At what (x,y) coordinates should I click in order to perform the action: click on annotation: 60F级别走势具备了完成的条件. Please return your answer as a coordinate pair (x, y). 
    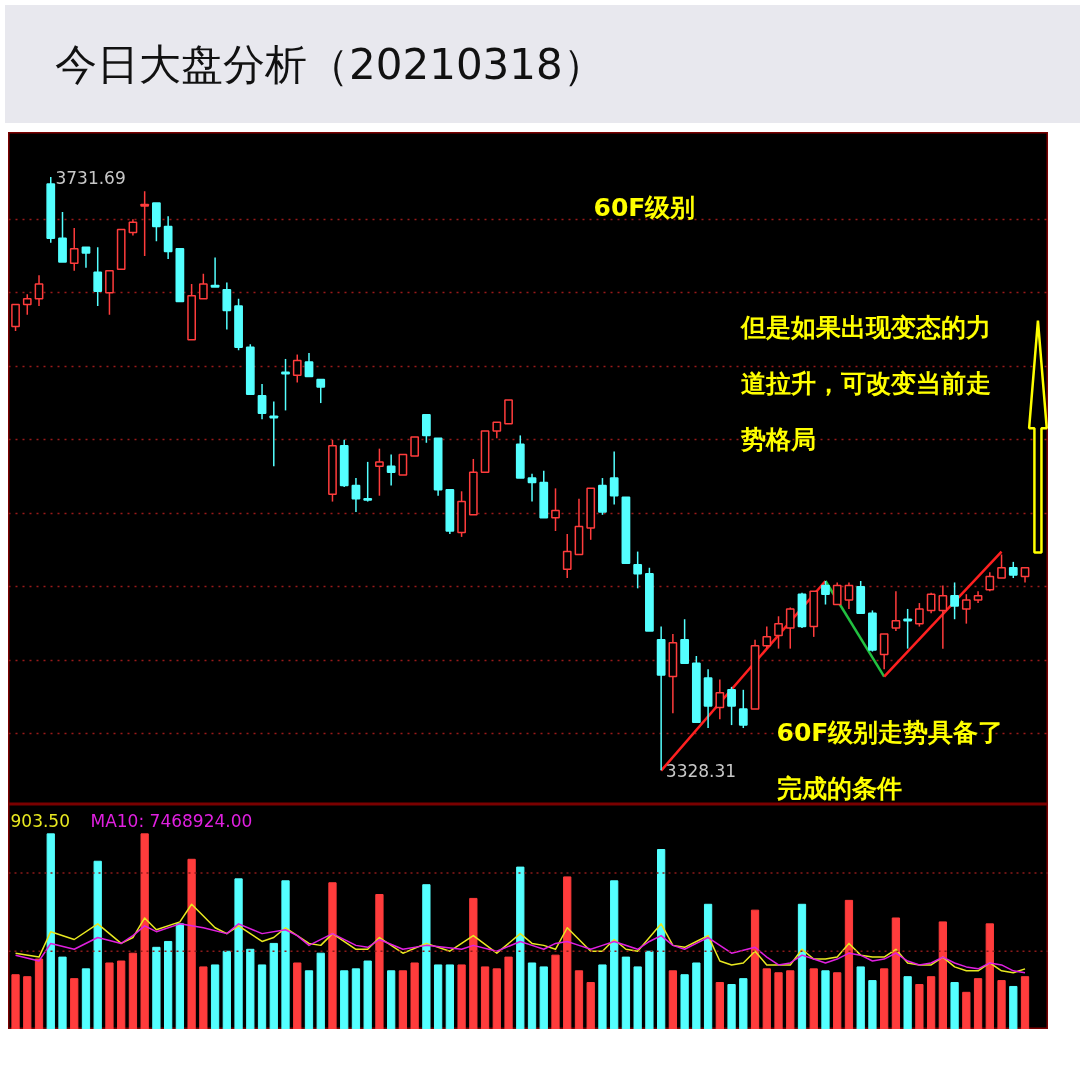
    Looking at the image, I should click on (890, 760).